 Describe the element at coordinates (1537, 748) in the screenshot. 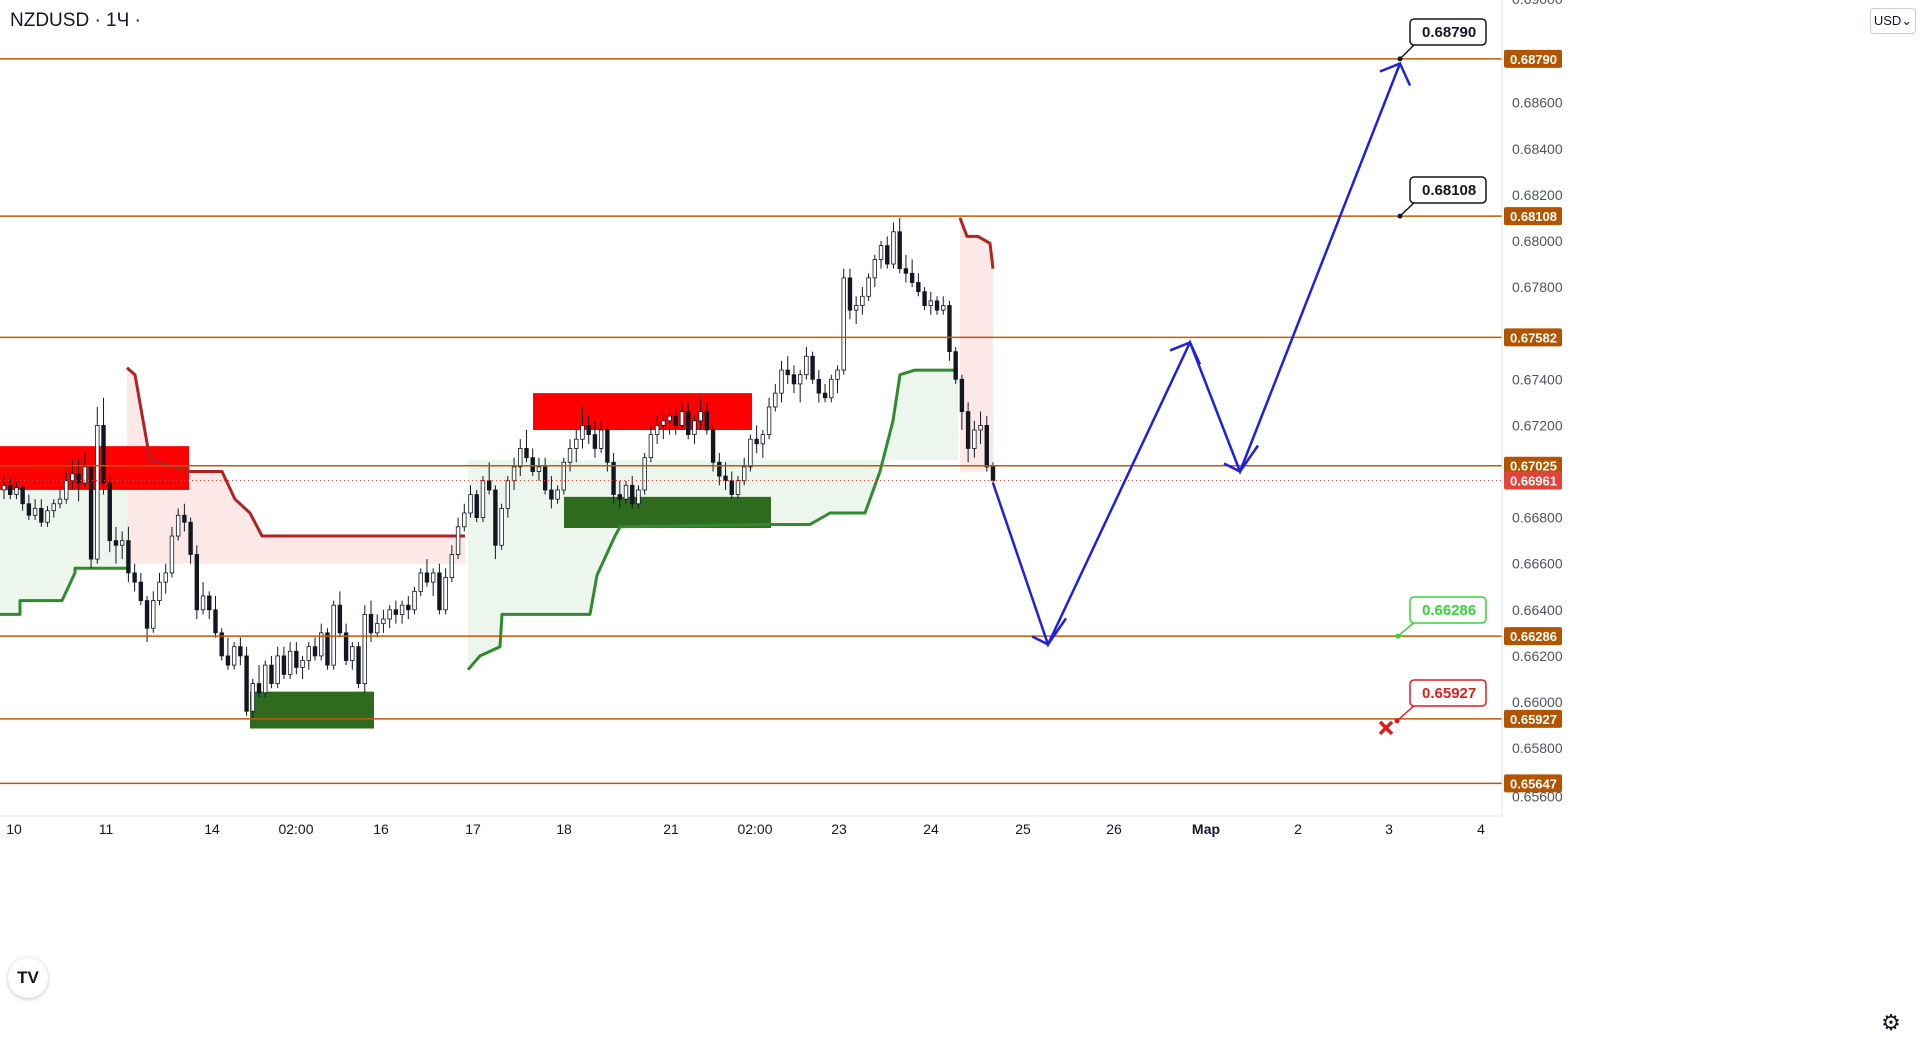

I see `price-tick-label: 0.65800` at that location.